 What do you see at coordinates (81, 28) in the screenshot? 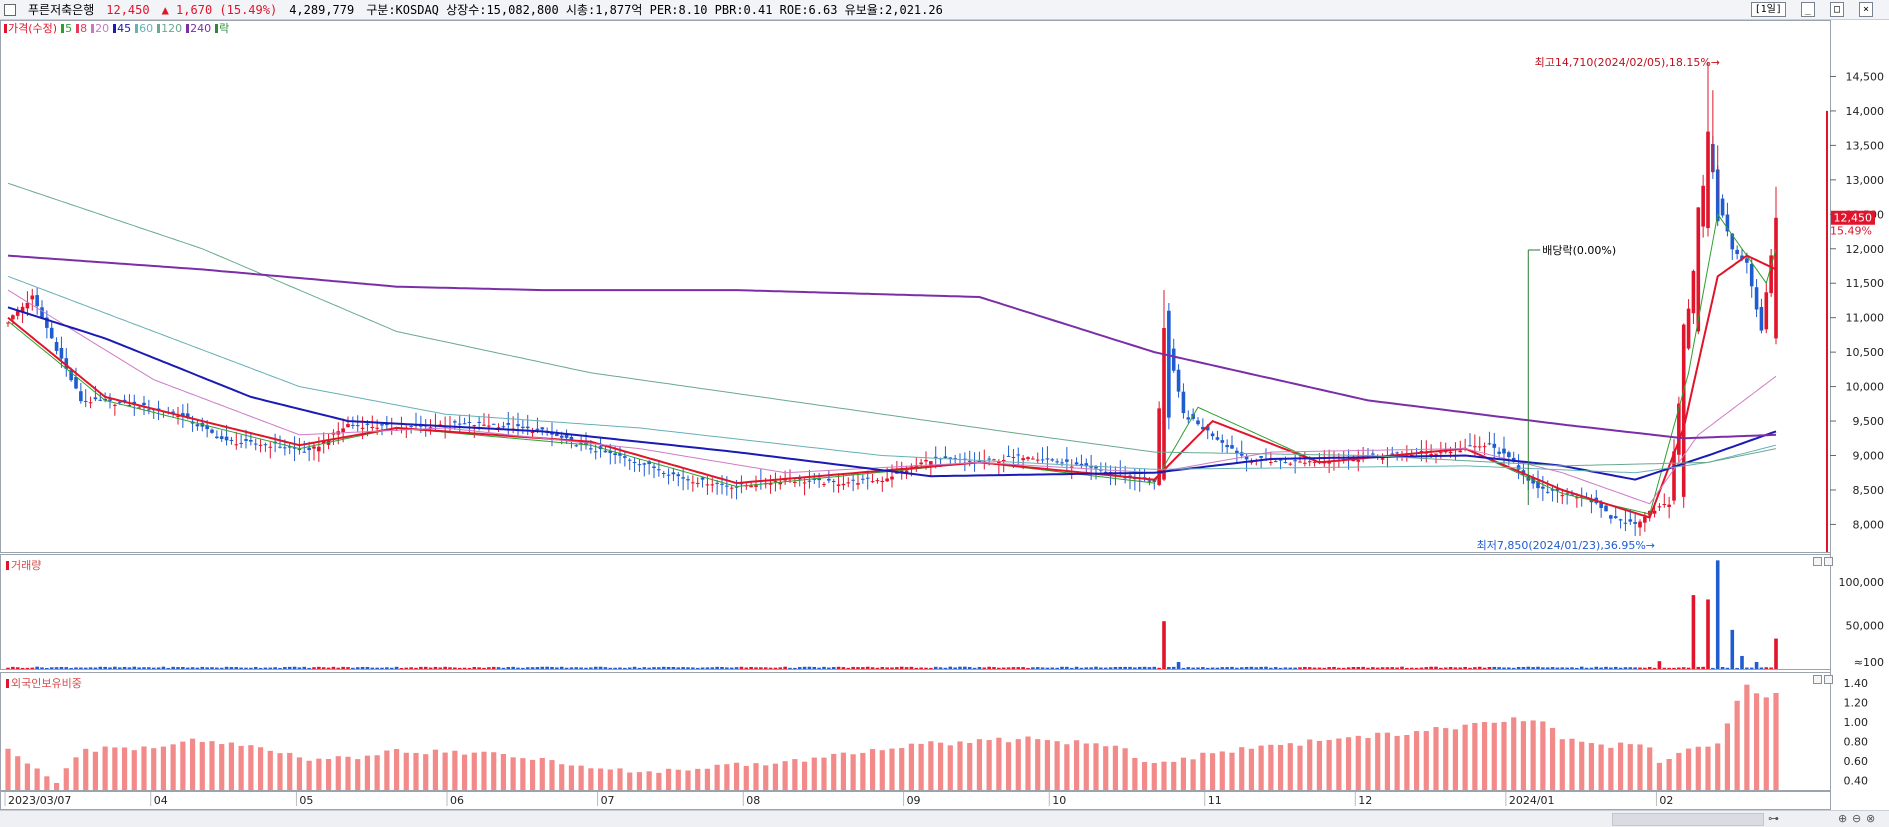
I see `legend-item: 8` at bounding box center [81, 28].